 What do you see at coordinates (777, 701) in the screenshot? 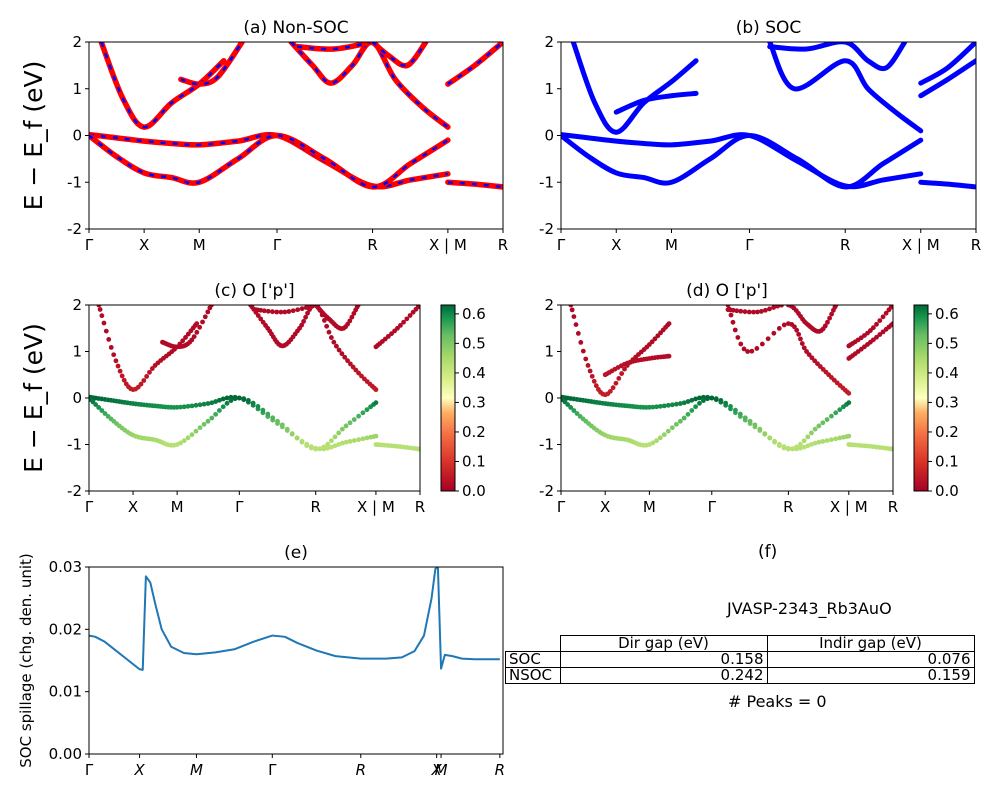
I see `panel-f-footer: # Peaks = 0` at bounding box center [777, 701].